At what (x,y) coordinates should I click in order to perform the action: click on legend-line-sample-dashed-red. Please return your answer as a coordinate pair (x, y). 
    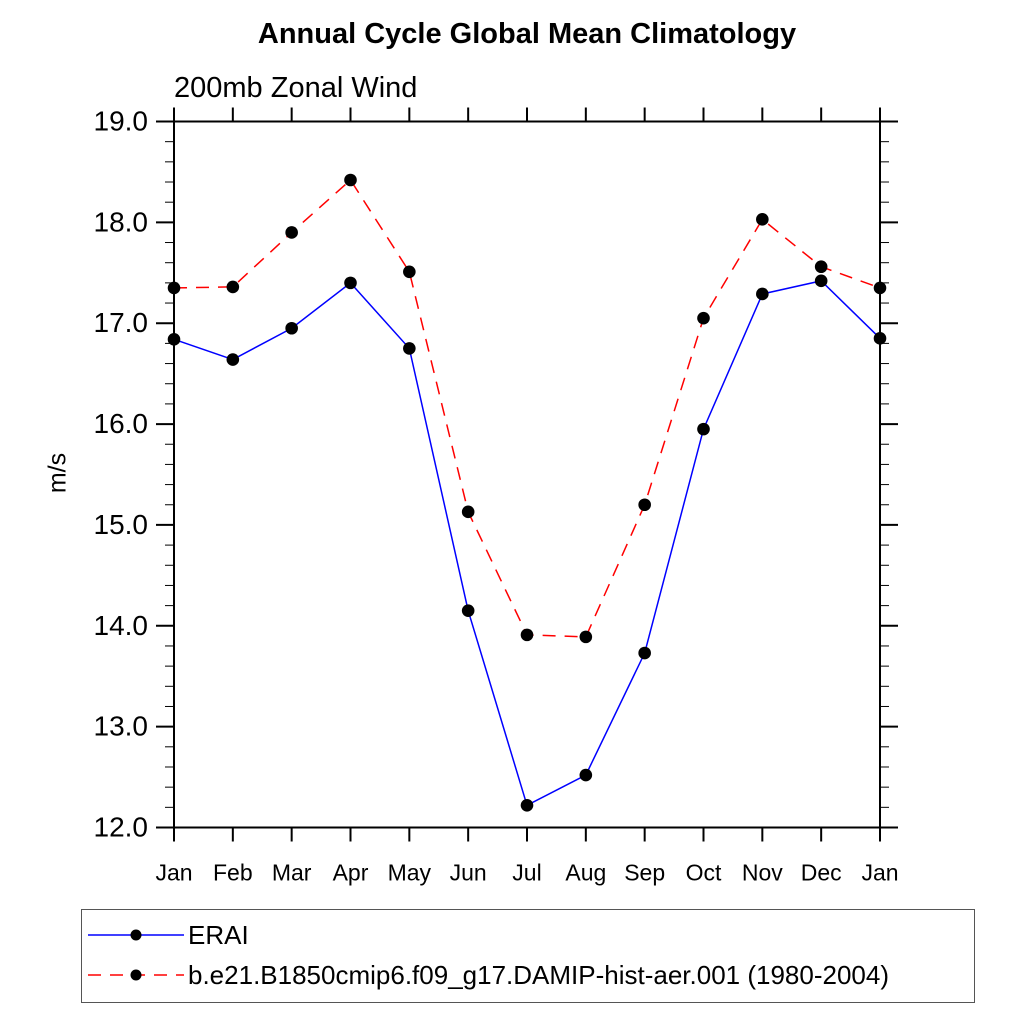
    Looking at the image, I should click on (136, 975).